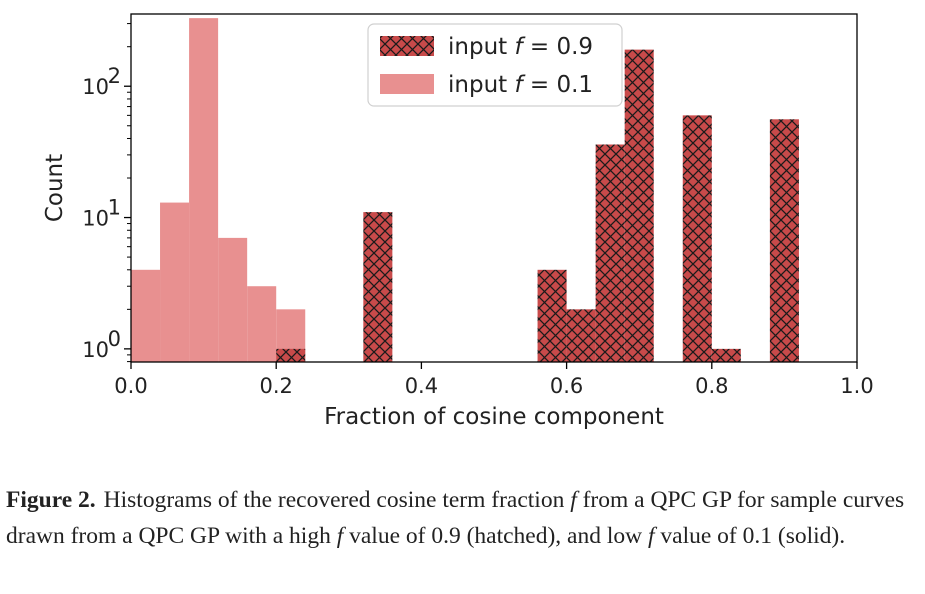 This screenshot has height=594, width=925. I want to click on legend-swatch-hatched, so click(407, 46).